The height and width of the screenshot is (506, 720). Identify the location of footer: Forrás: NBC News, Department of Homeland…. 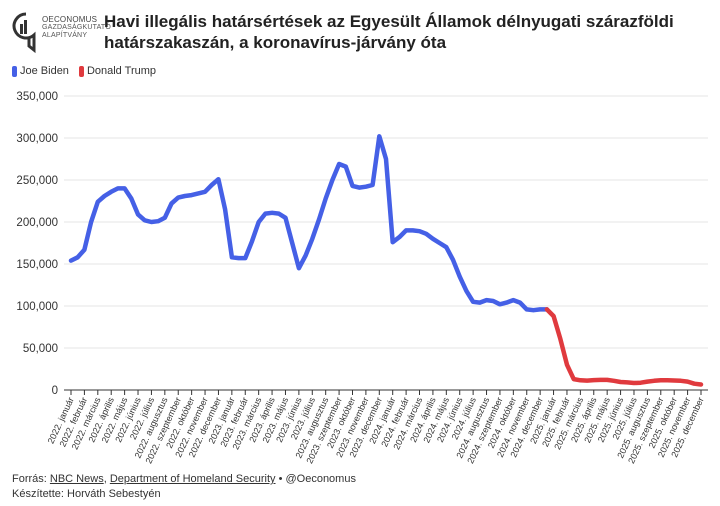
(184, 487).